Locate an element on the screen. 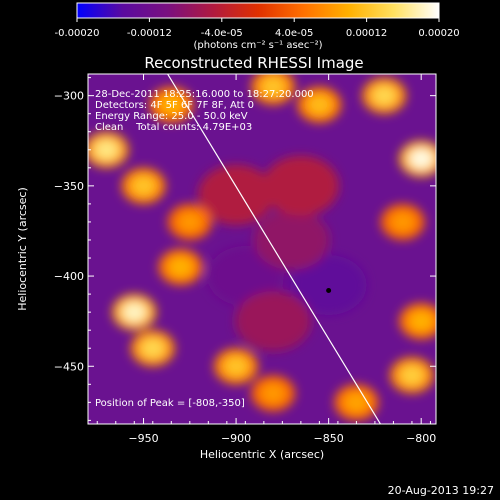 Image resolution: width=500 pixels, height=500 pixels. info-detectors: Detectors: 4F 5F 6F 7F 8F, Att 0 is located at coordinates (174, 105).